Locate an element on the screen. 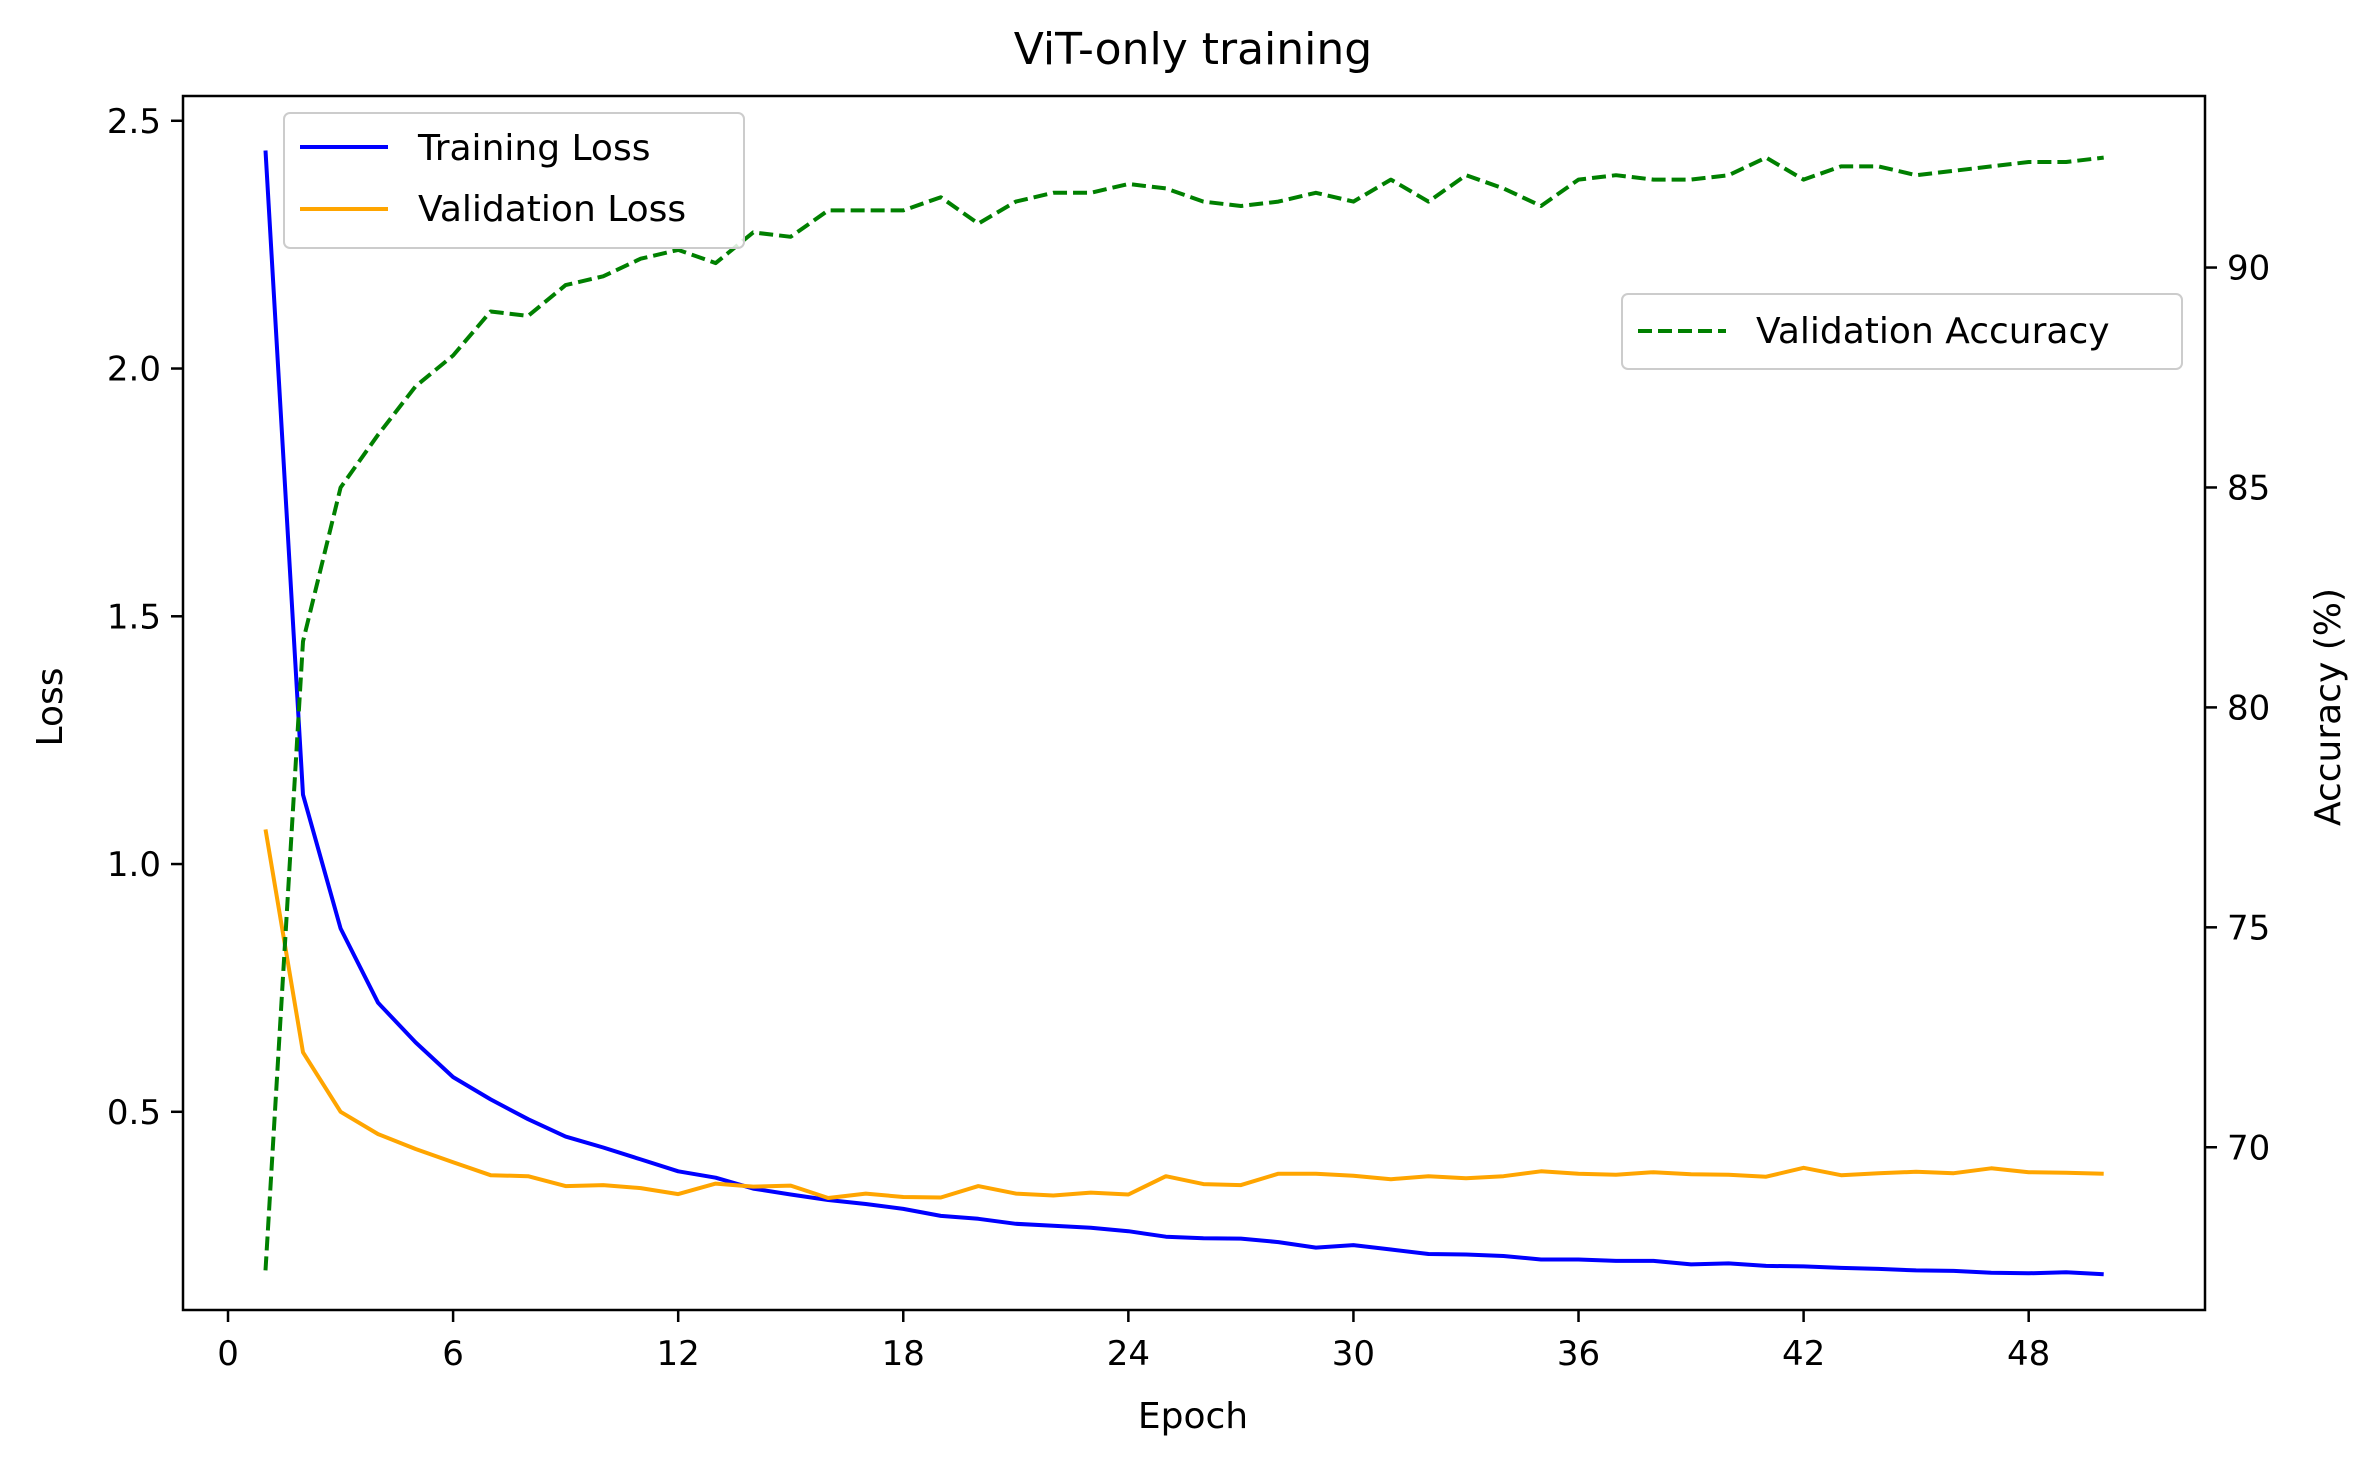  right-axis-ticks: 70 75 80 85 90 is located at coordinates (2237, 708).